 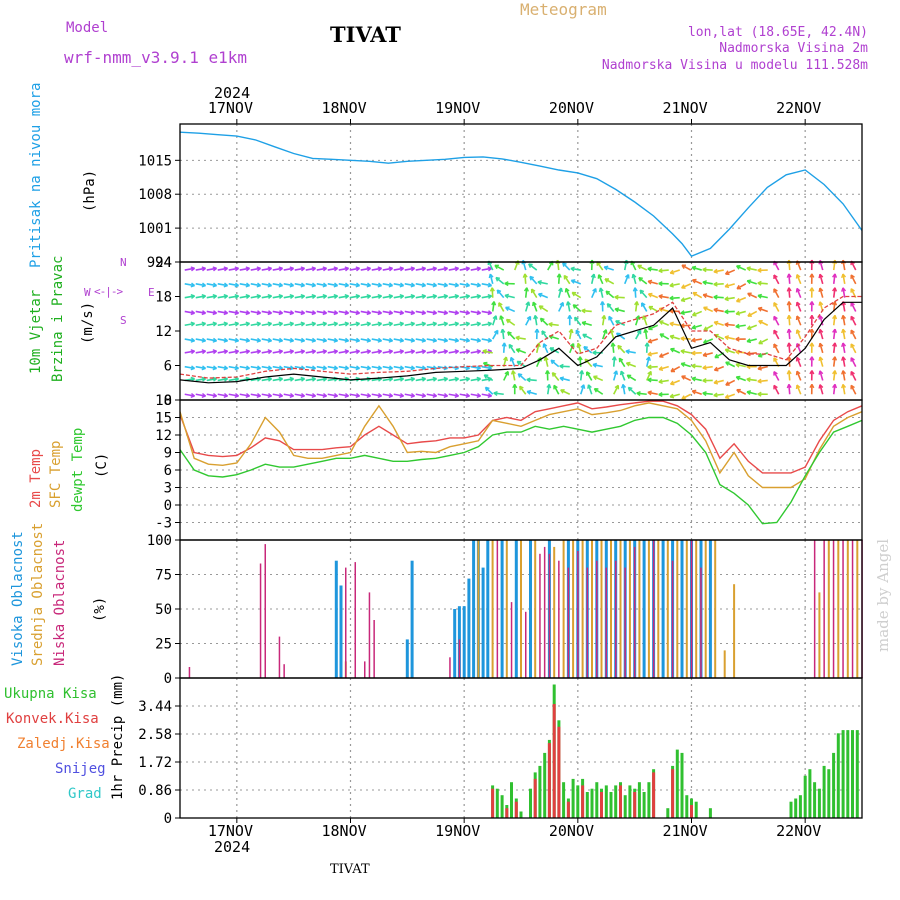 What do you see at coordinates (108, 291) in the screenshot?
I see `compass-cross-icon: <-|->` at bounding box center [108, 291].